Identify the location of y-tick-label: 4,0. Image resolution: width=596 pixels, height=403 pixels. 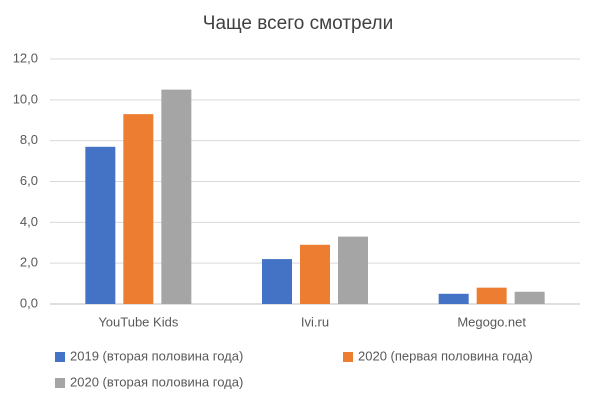
(29, 221).